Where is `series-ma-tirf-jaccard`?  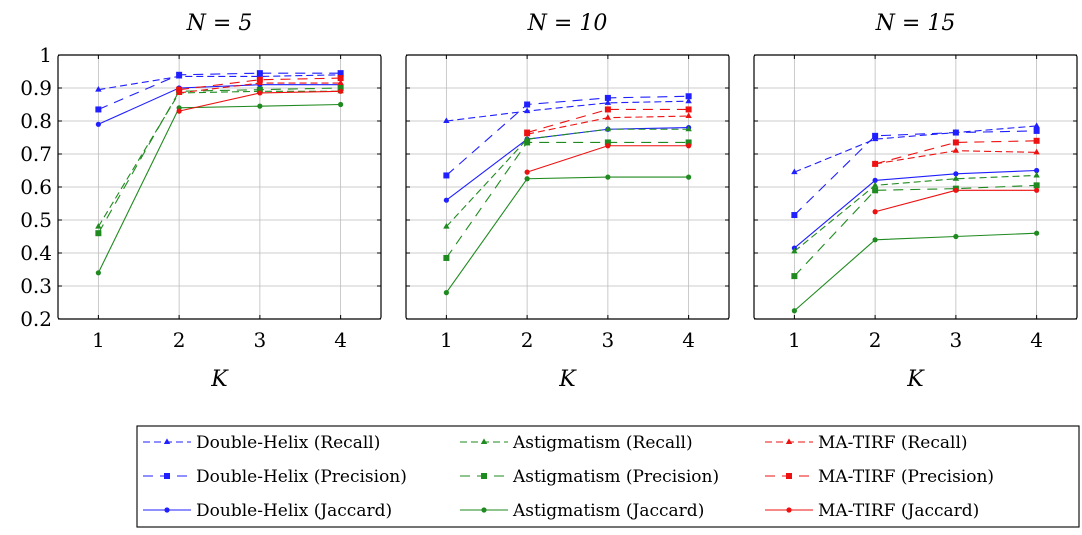 series-ma-tirf-jaccard is located at coordinates (608, 159).